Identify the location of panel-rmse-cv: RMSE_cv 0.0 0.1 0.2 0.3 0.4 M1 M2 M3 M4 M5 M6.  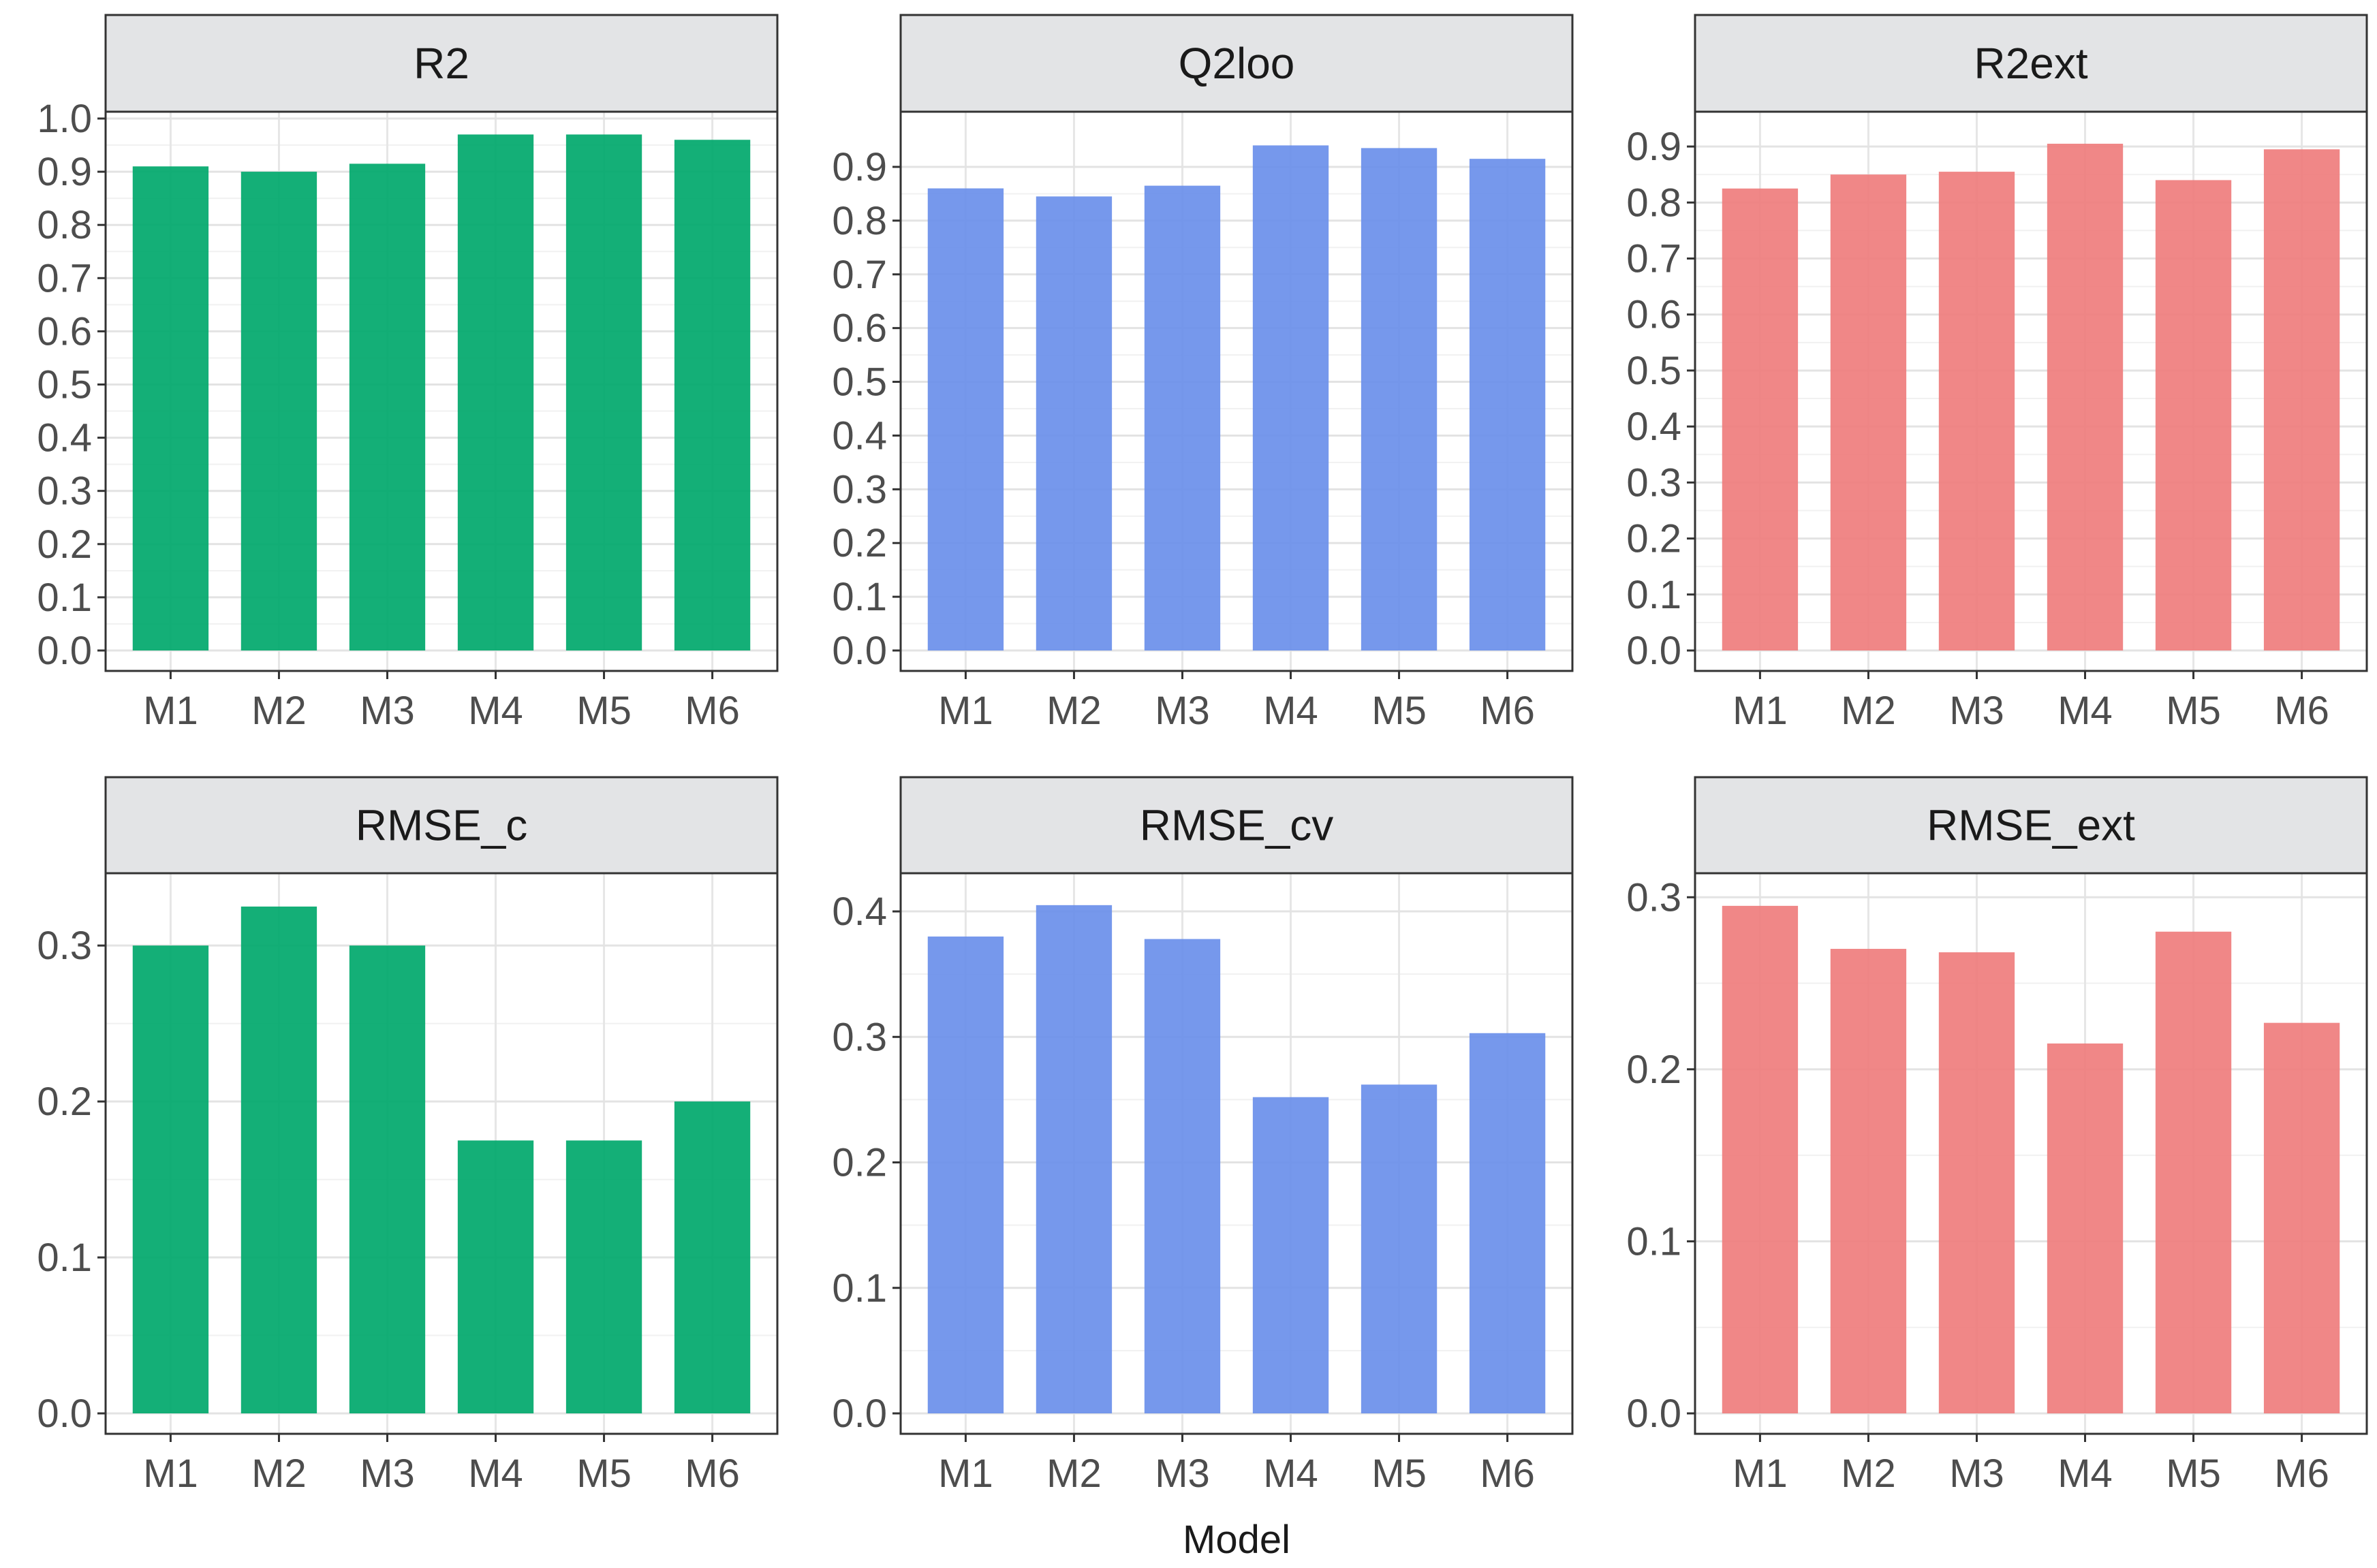
(1203, 1136).